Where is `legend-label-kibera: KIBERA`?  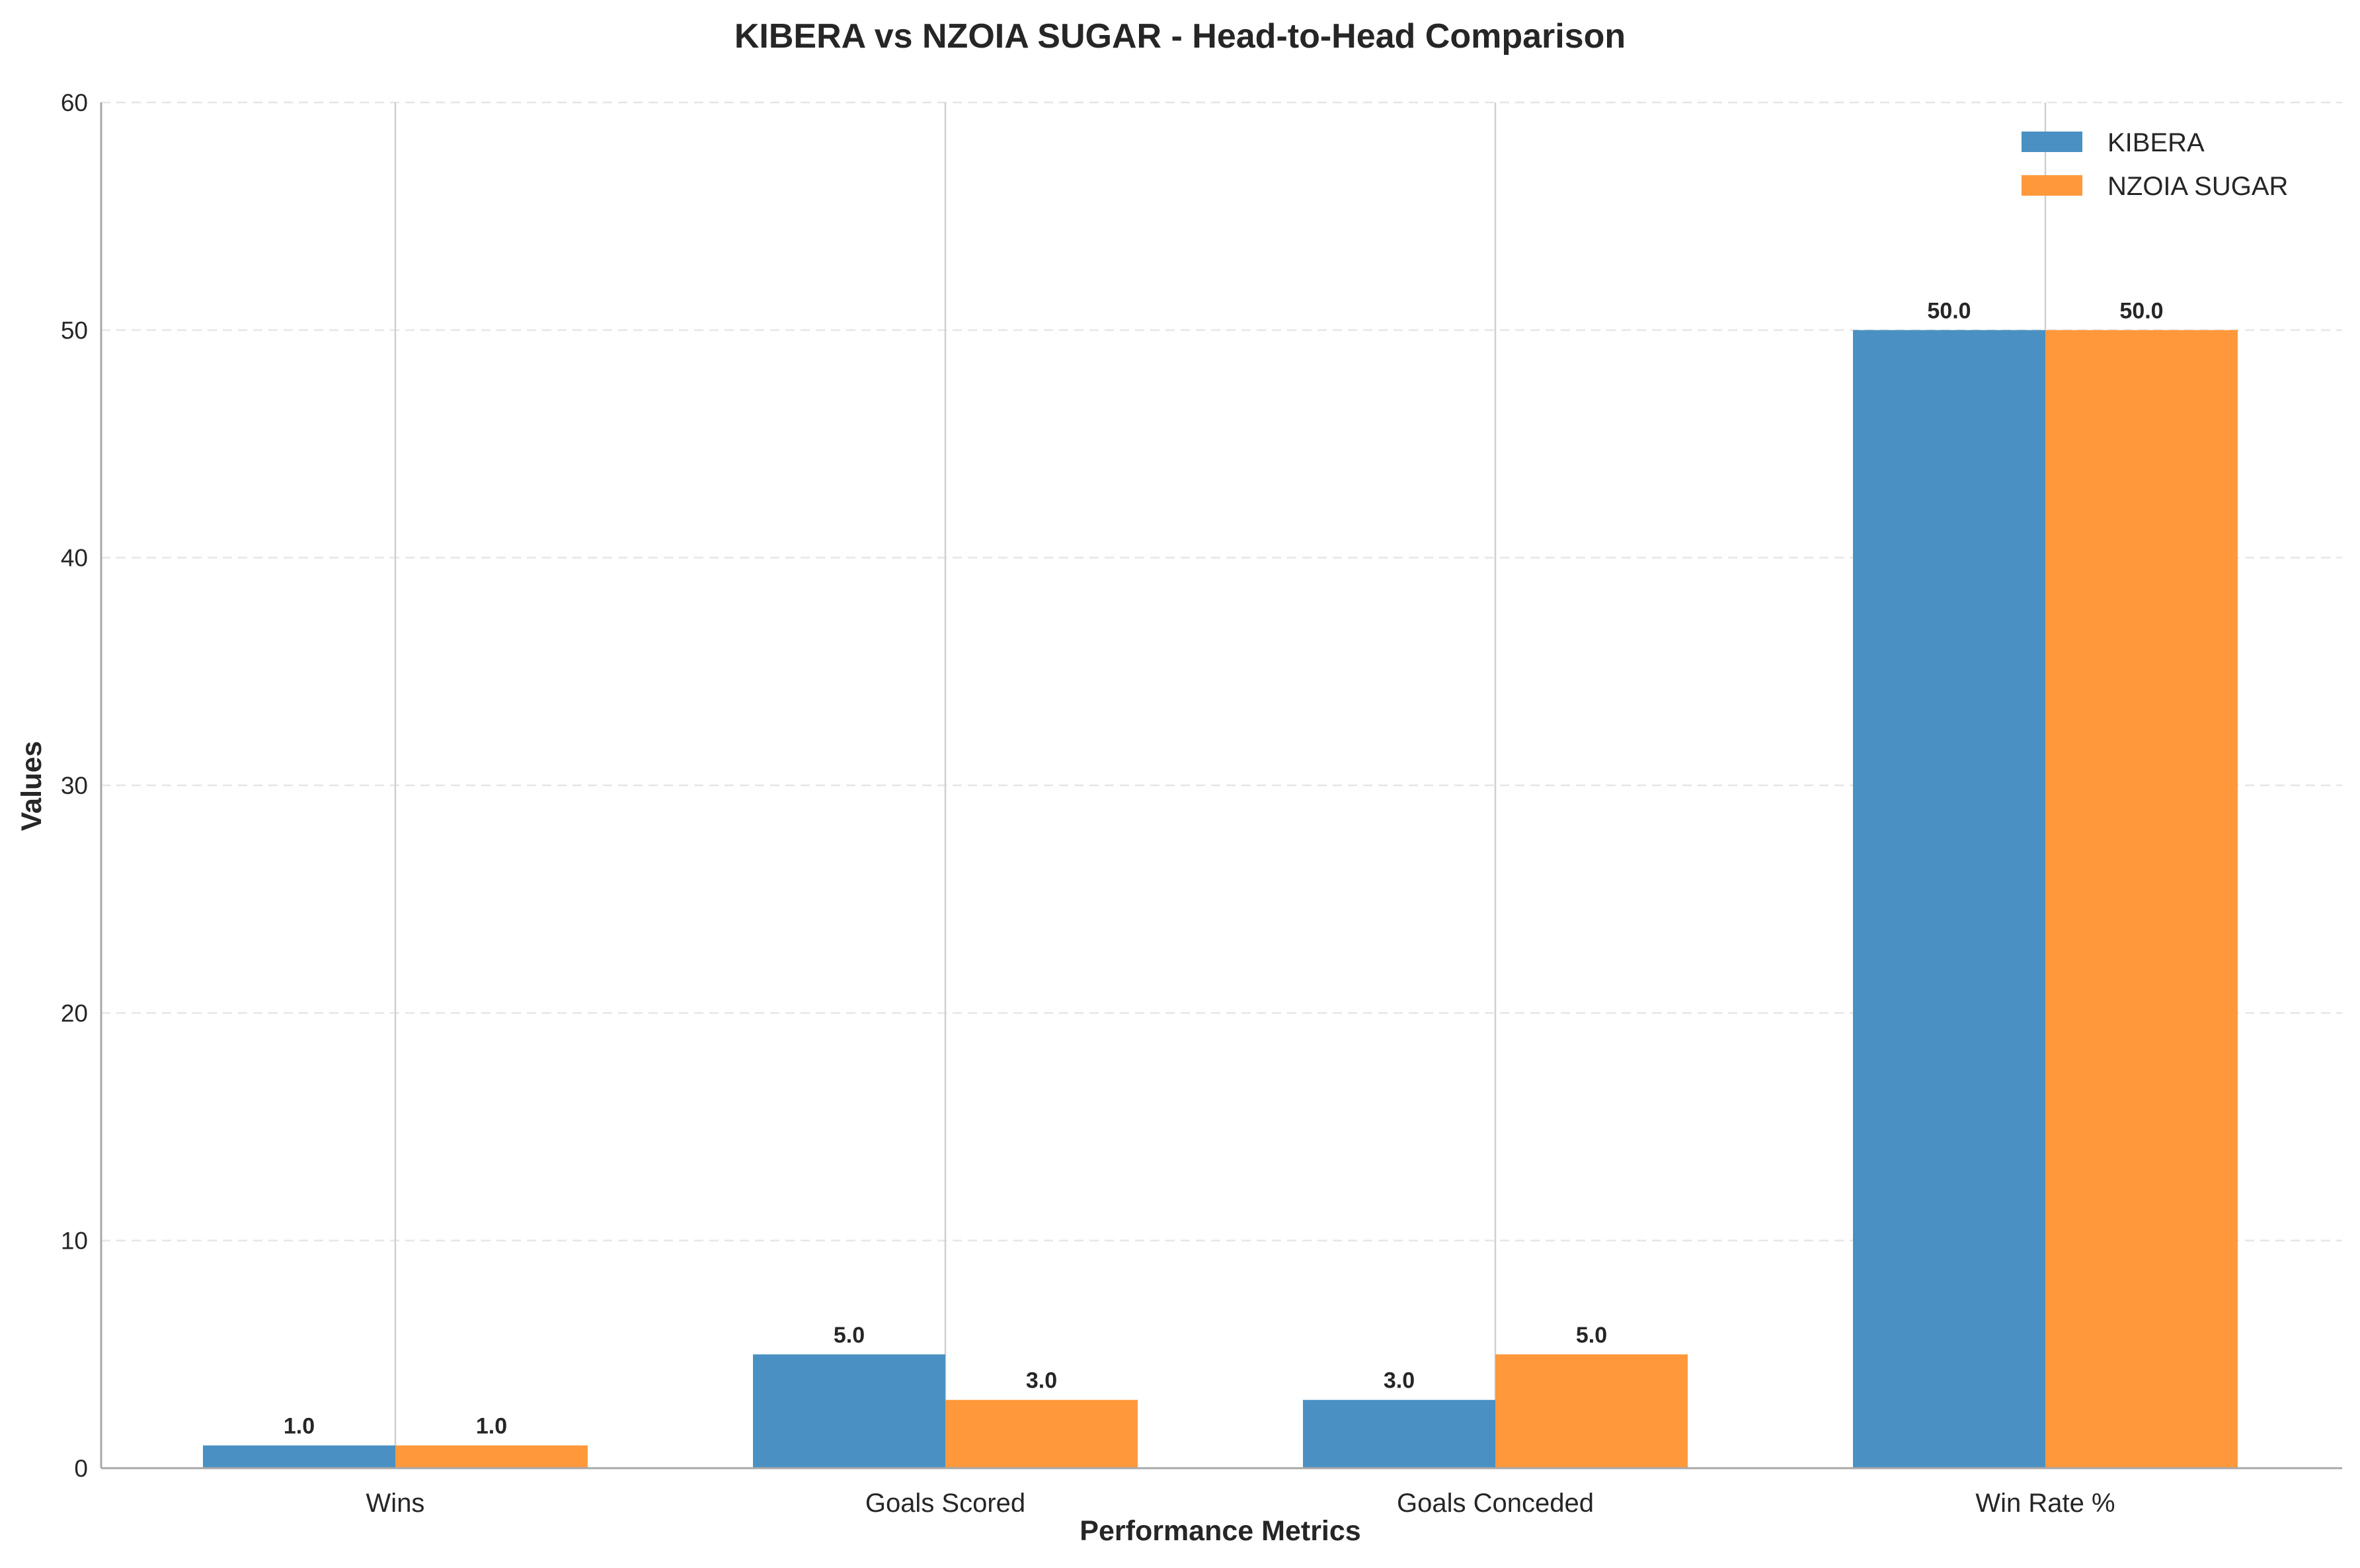
legend-label-kibera: KIBERA is located at coordinates (2156, 142).